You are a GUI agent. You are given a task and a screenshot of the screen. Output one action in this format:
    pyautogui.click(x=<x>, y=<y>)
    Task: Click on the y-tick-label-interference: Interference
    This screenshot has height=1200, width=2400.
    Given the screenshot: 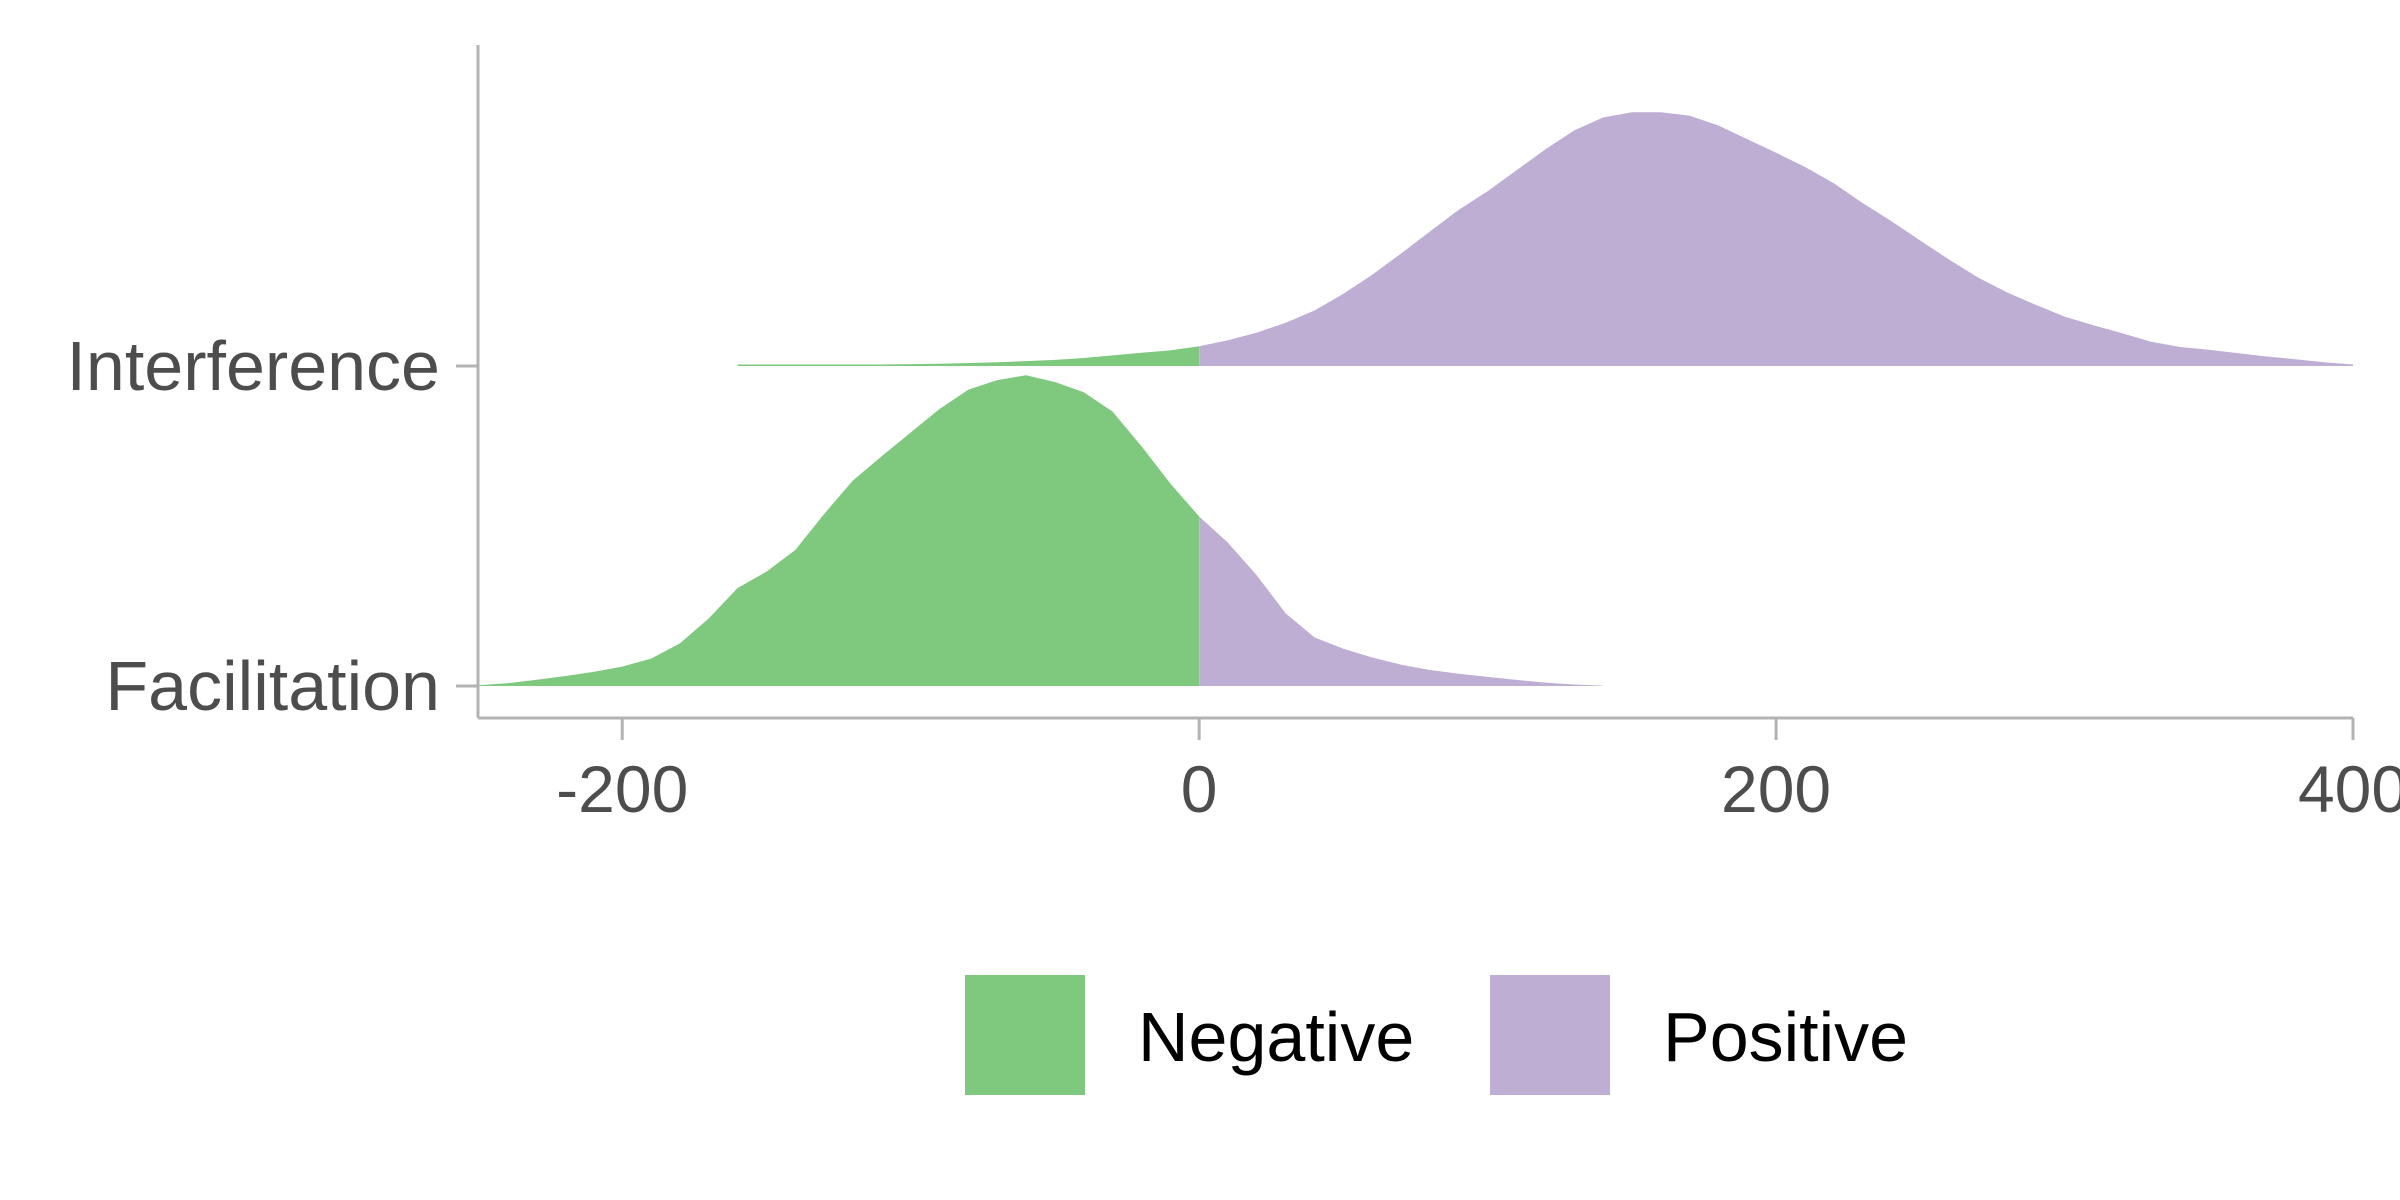 What is the action you would take?
    pyautogui.click(x=253, y=366)
    